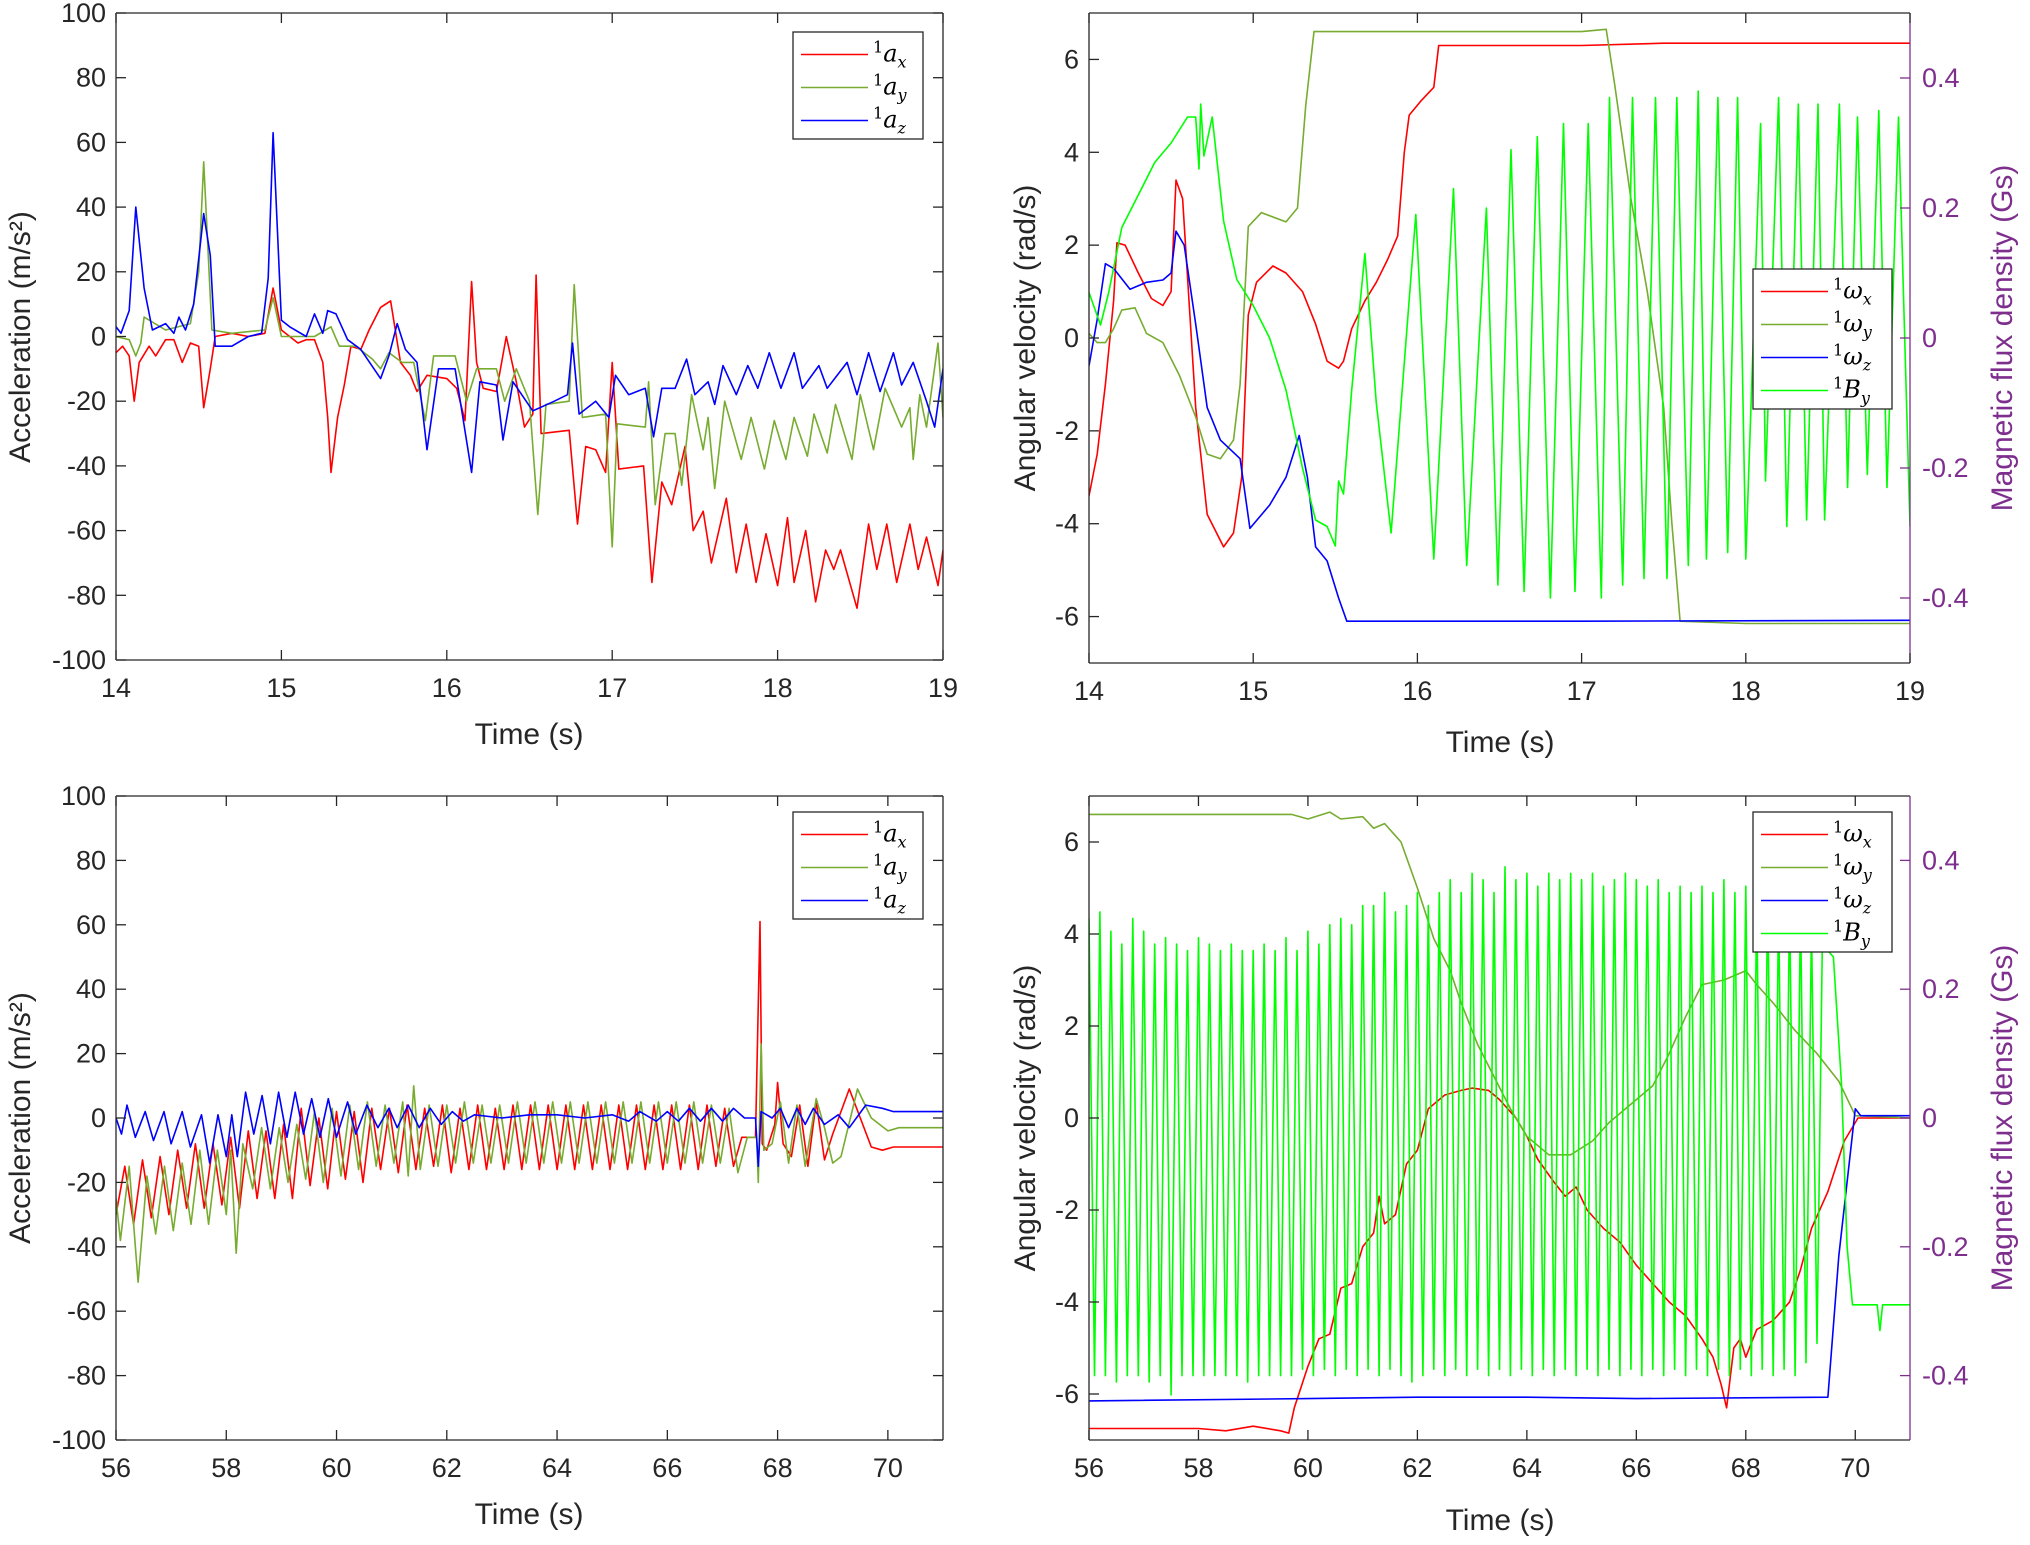 The height and width of the screenshot is (1545, 2030). What do you see at coordinates (890, 901) in the screenshot?
I see `legend-entry-label: 1az` at bounding box center [890, 901].